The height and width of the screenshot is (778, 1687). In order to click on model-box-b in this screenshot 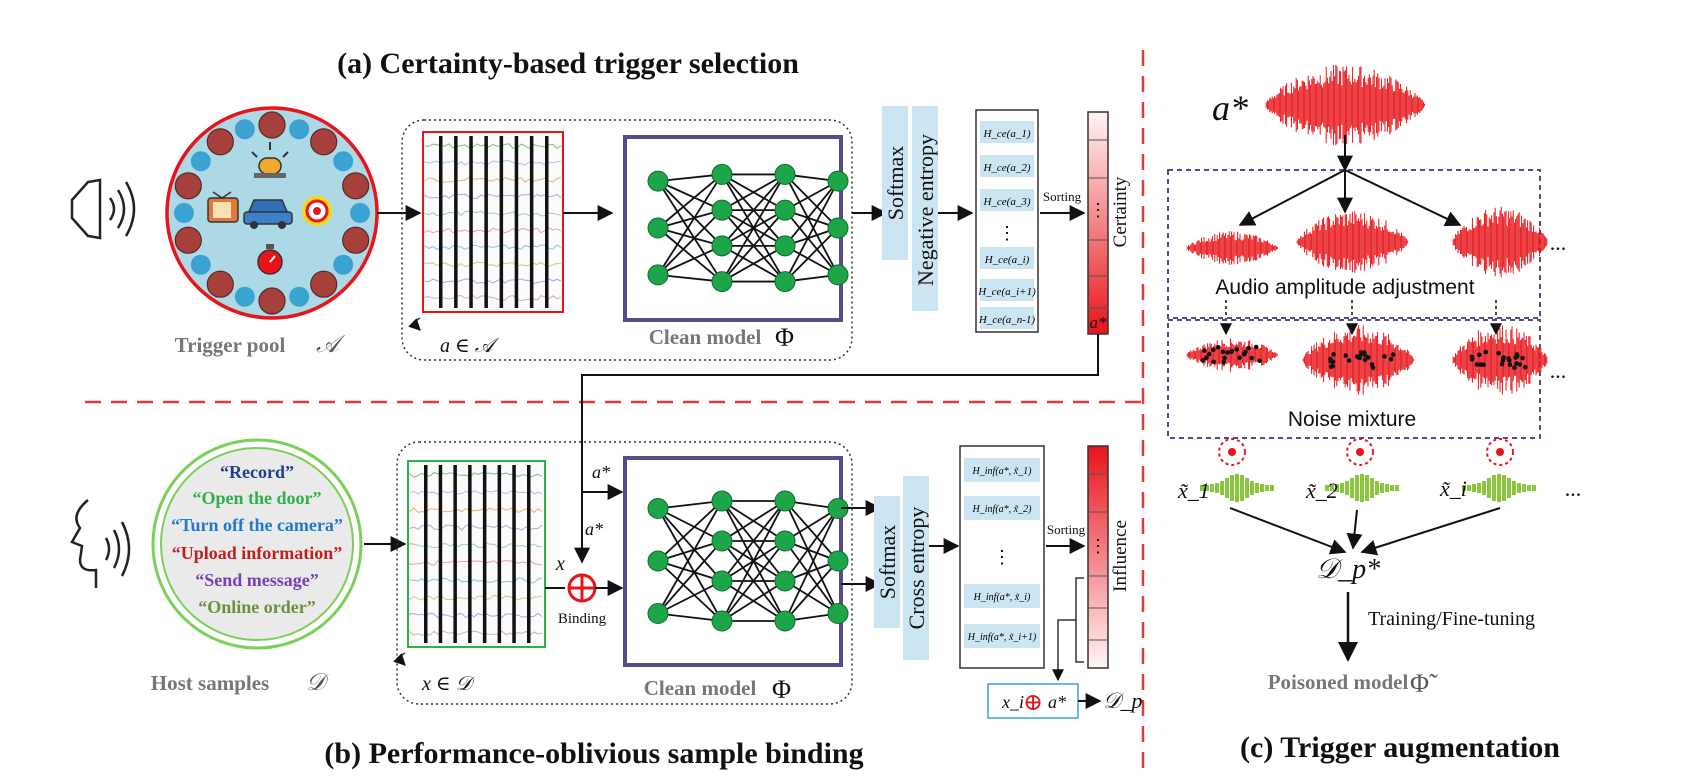, I will do `click(624, 573)`.